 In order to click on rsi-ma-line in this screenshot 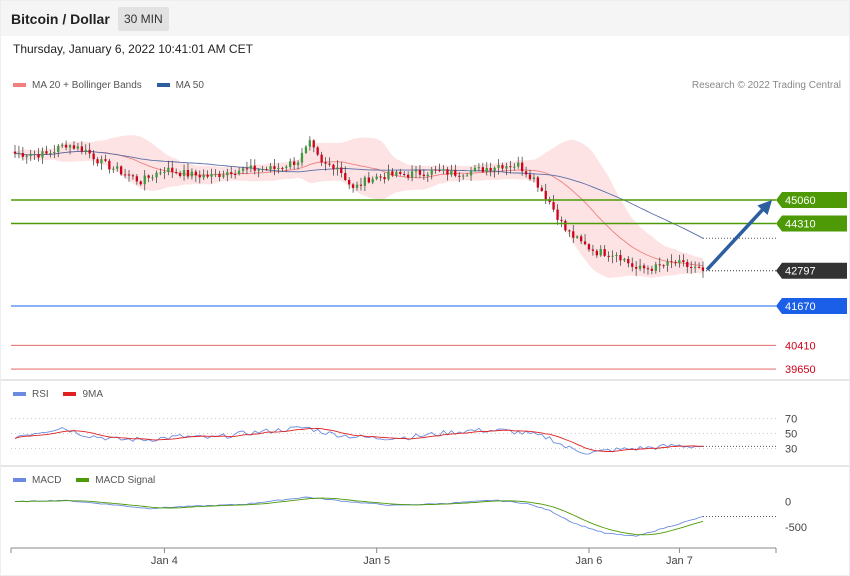, I will do `click(359, 440)`.